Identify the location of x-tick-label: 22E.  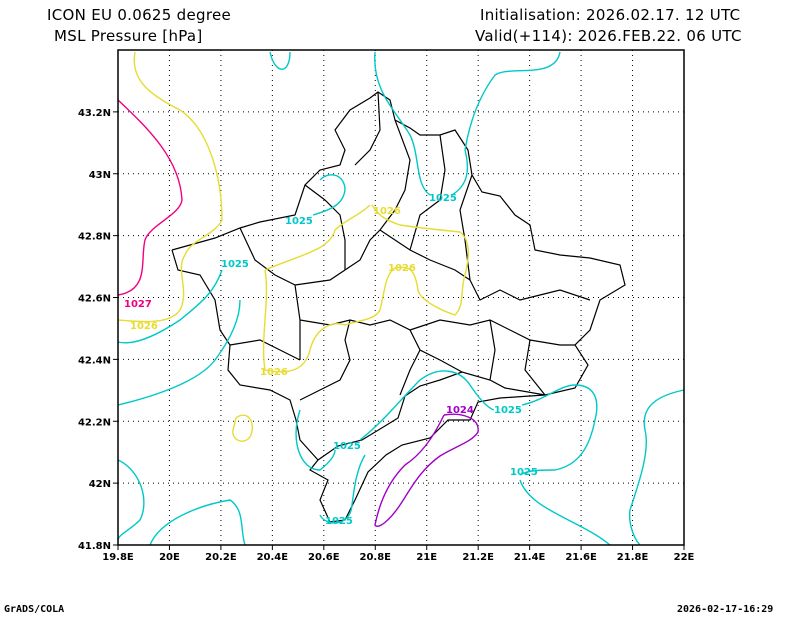
(684, 557).